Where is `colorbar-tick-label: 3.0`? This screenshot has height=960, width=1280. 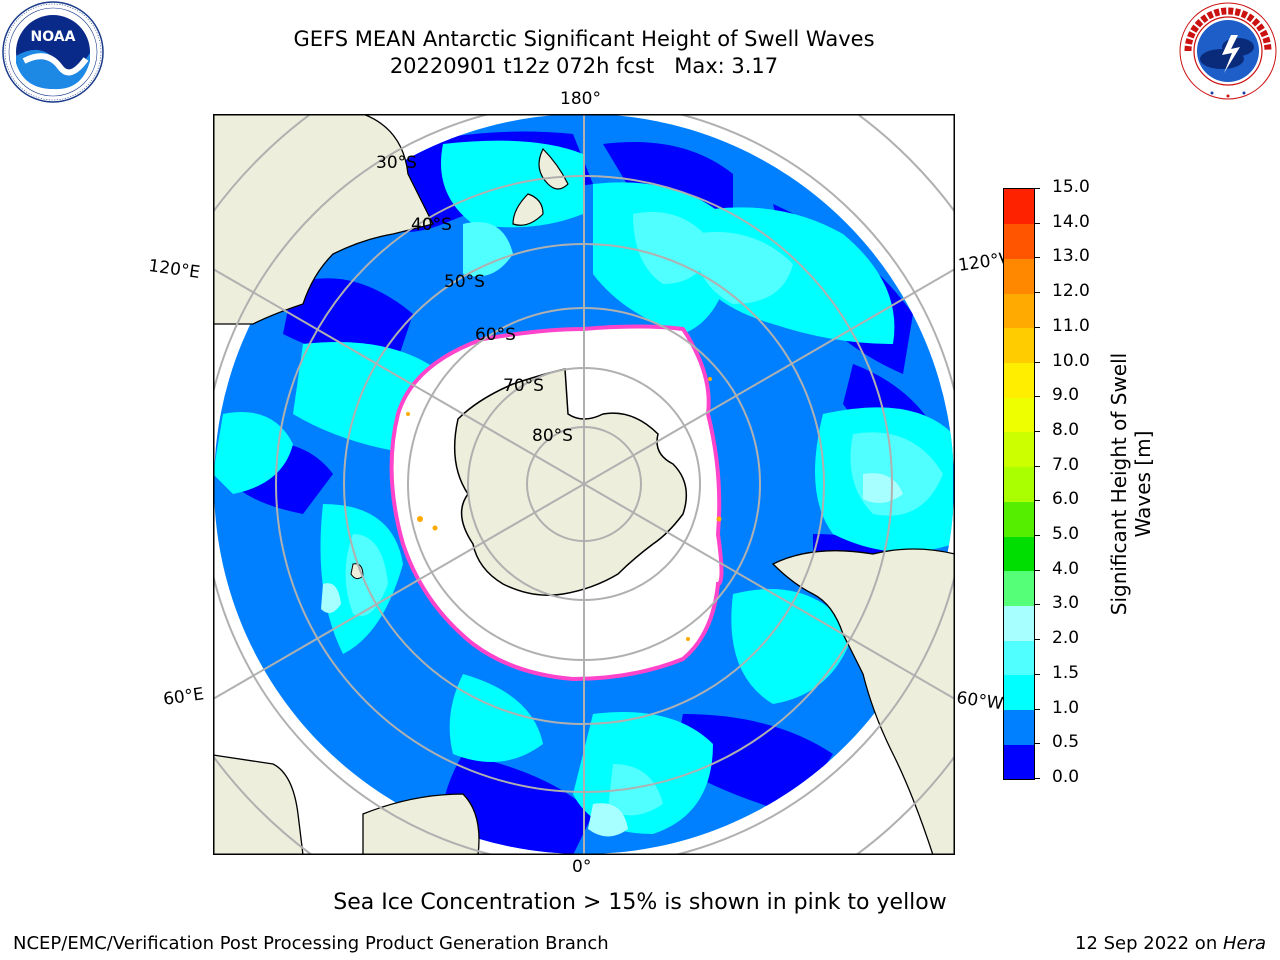
colorbar-tick-label: 3.0 is located at coordinates (1066, 603).